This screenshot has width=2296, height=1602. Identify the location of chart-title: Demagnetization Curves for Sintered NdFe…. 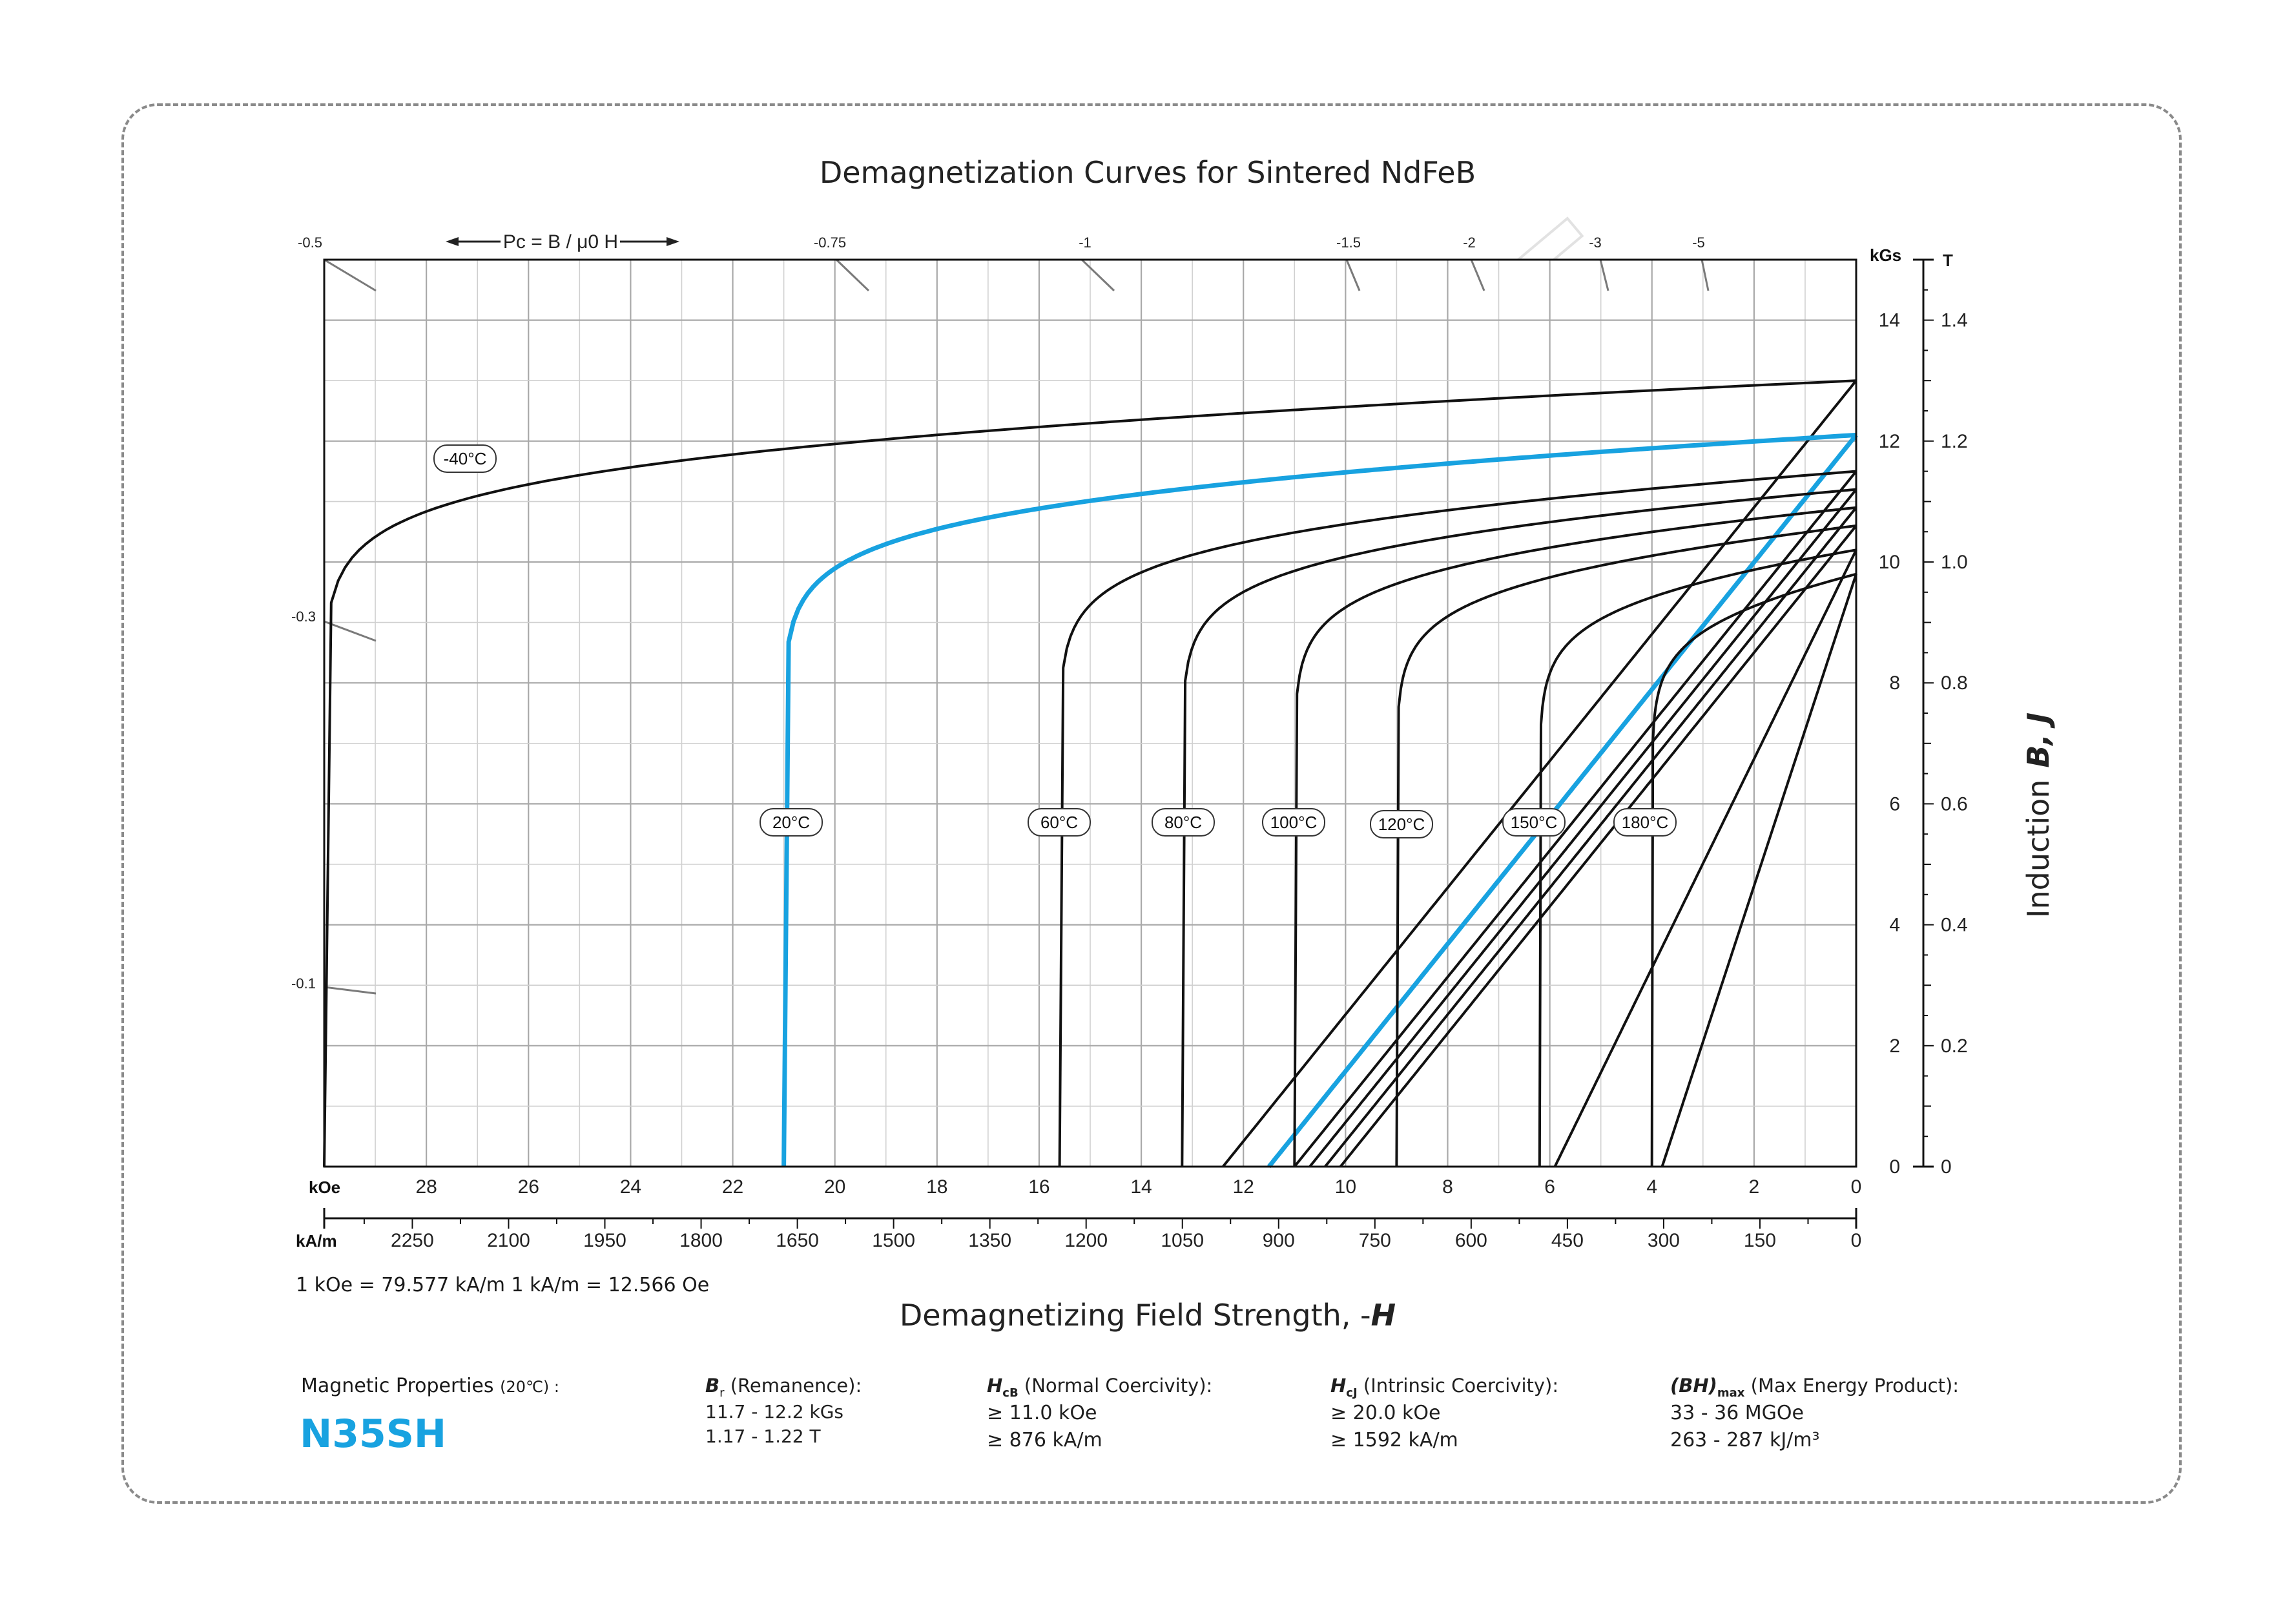
(1148, 172).